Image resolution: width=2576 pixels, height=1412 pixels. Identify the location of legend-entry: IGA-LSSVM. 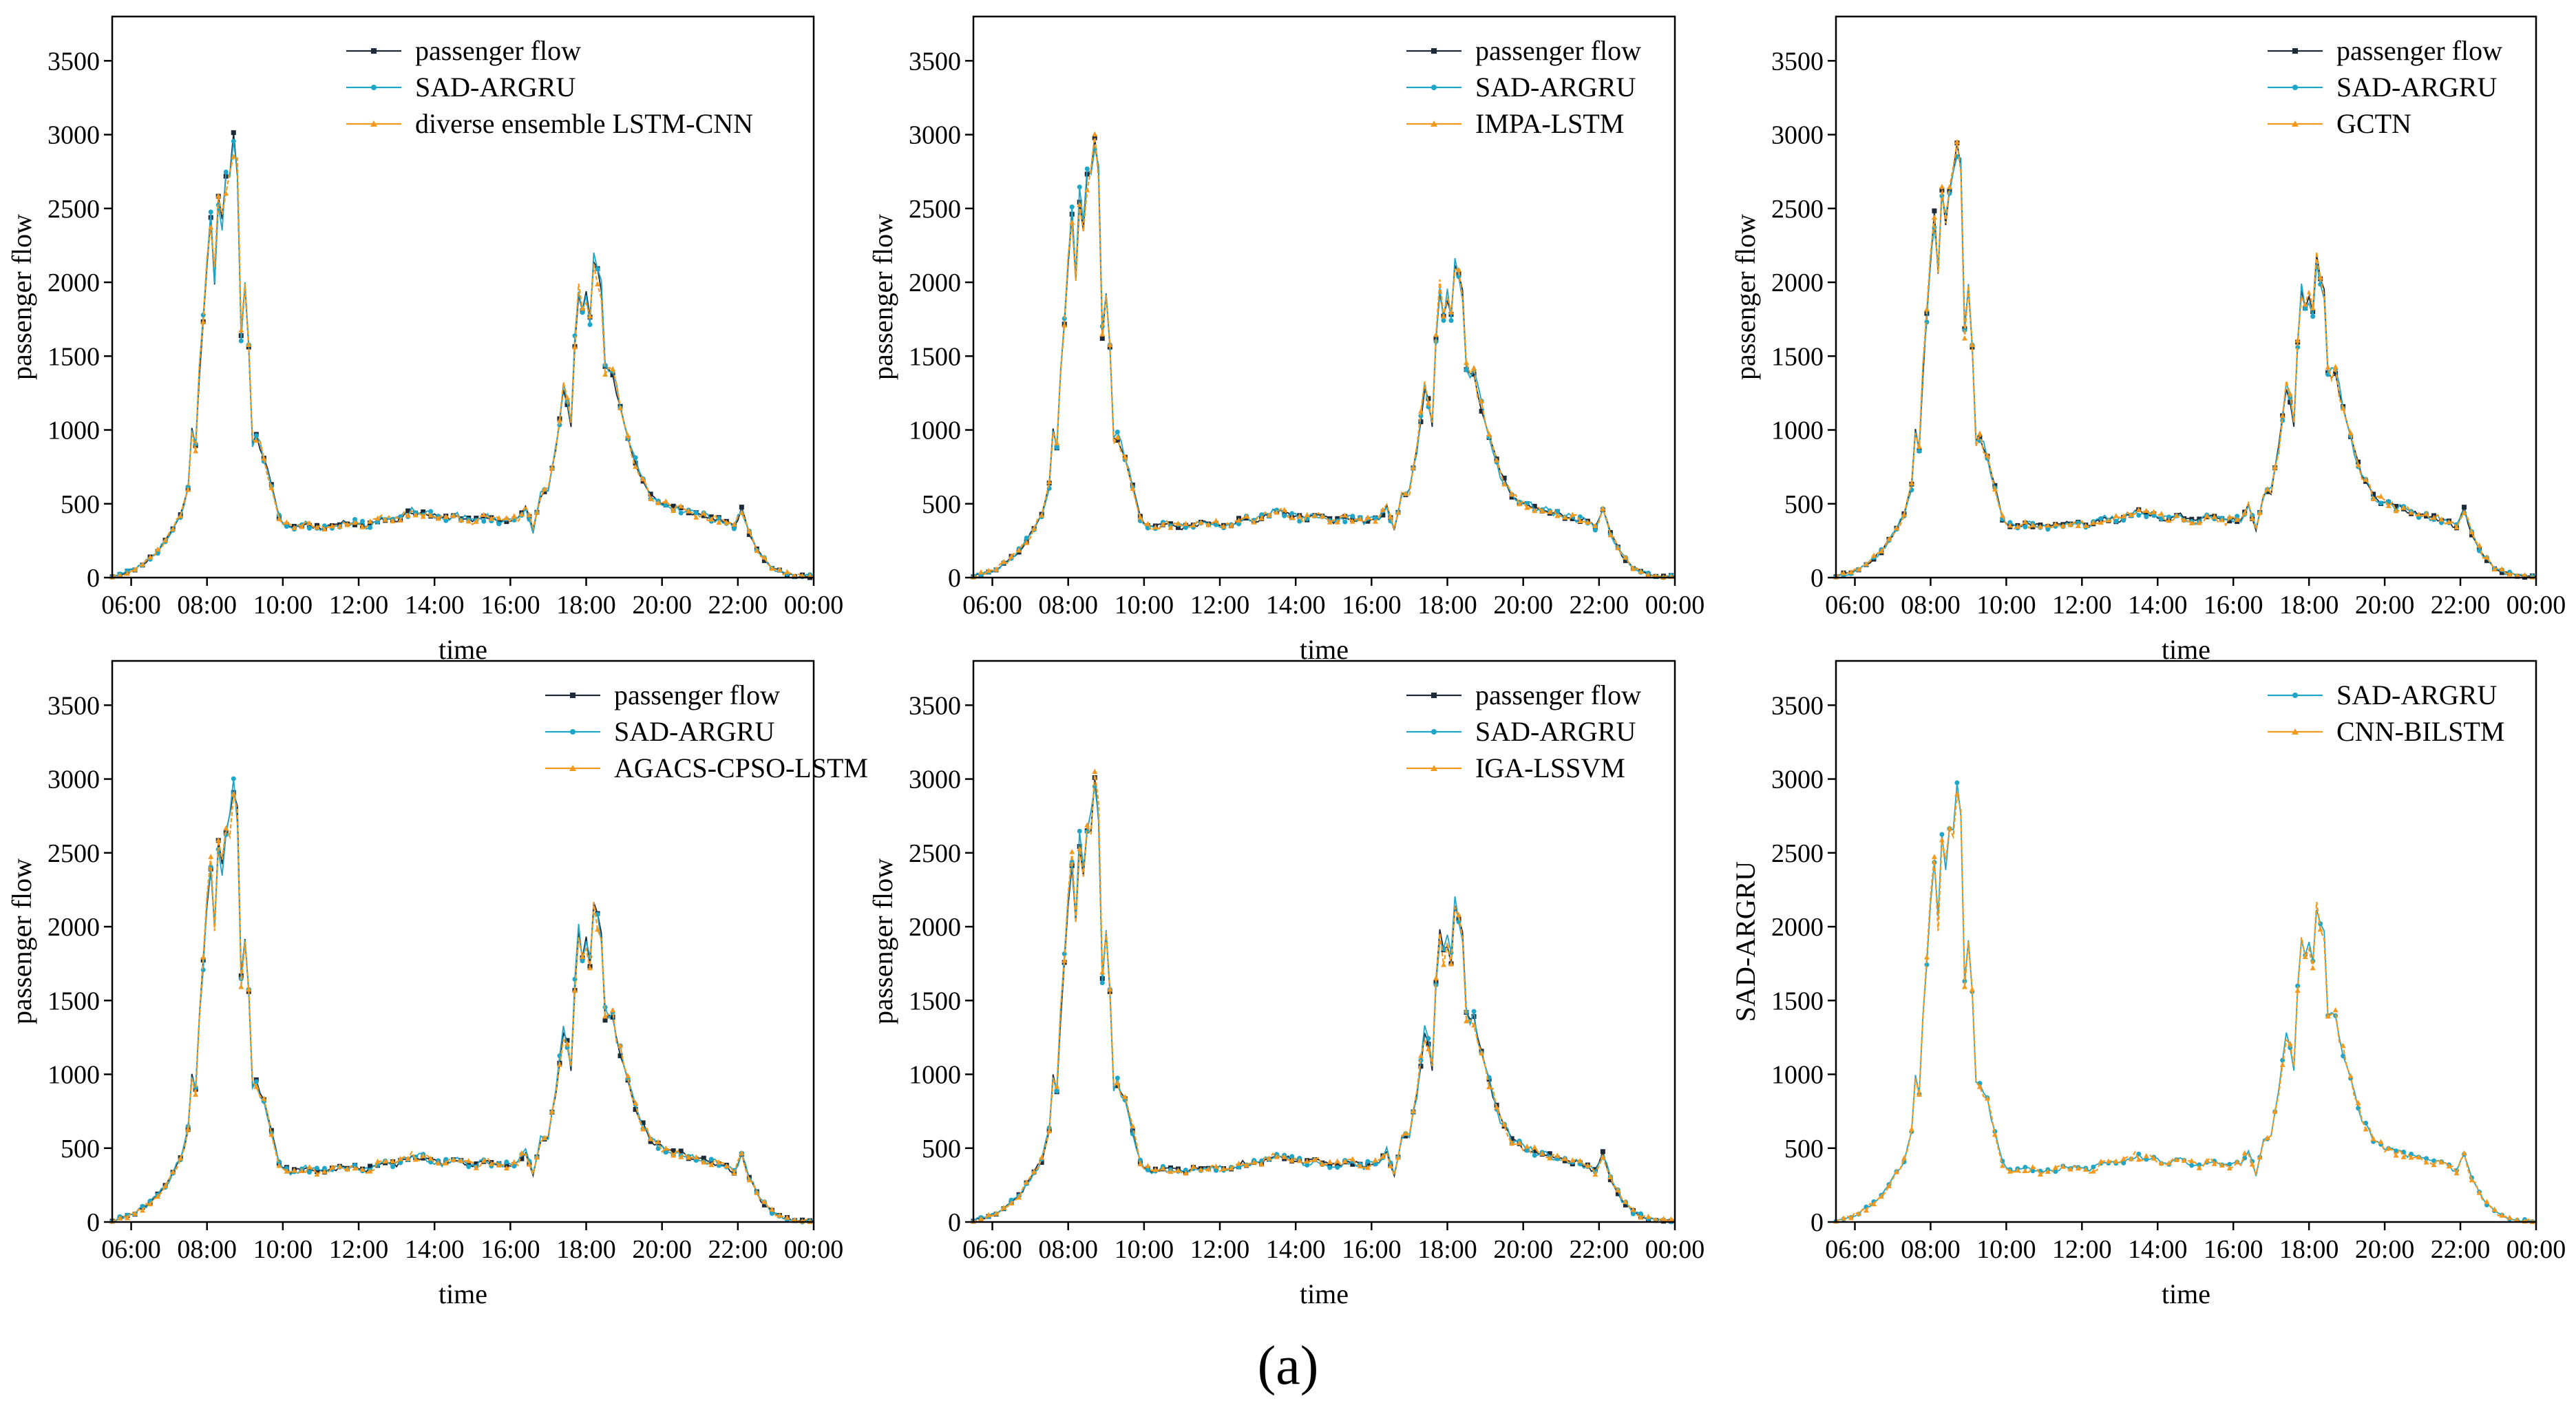
(1516, 767).